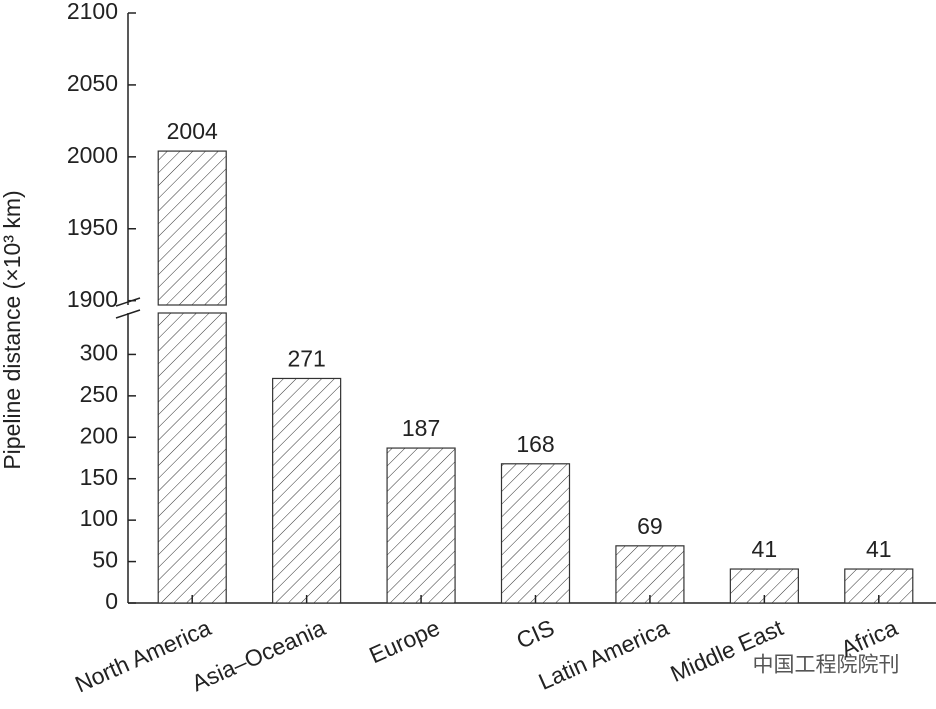  I want to click on value-label: 271, so click(306, 359).